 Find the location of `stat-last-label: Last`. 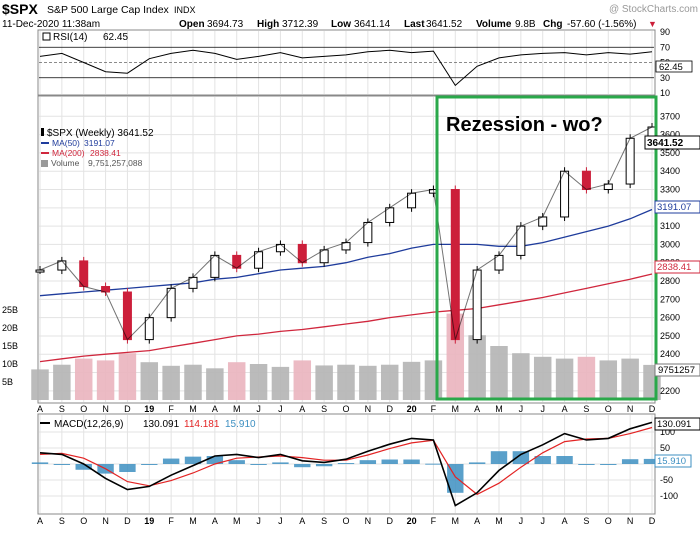

stat-last-label: Last is located at coordinates (414, 24).